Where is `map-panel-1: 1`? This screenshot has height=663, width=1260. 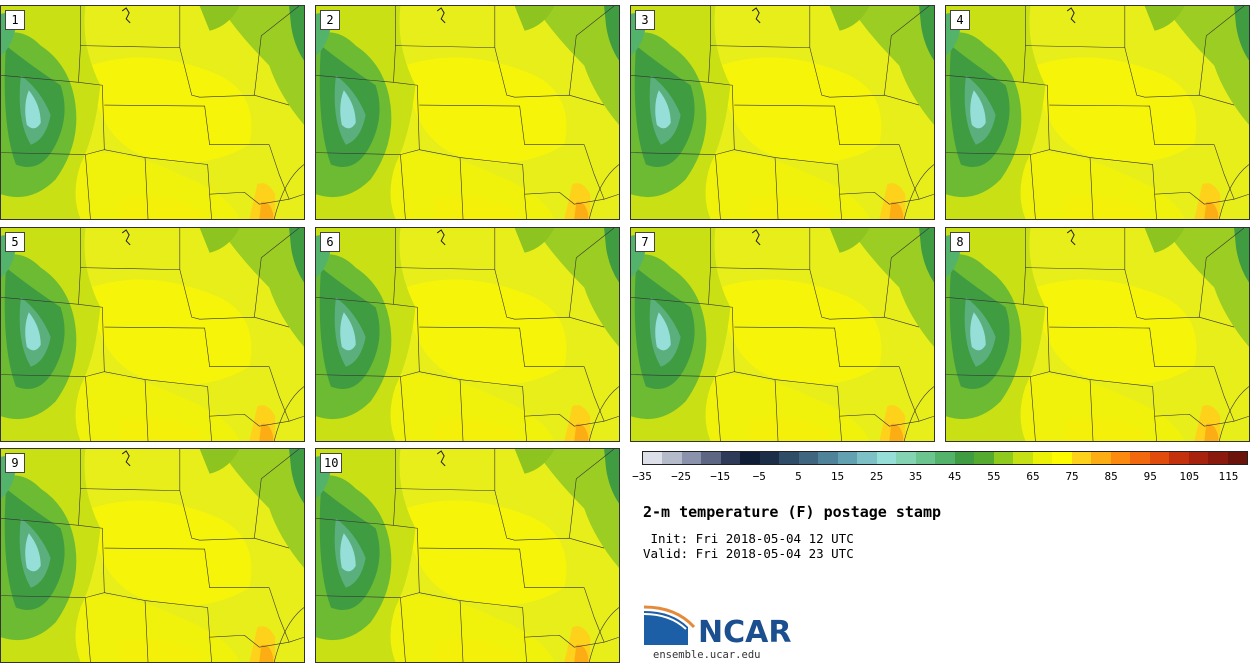 map-panel-1: 1 is located at coordinates (152, 112).